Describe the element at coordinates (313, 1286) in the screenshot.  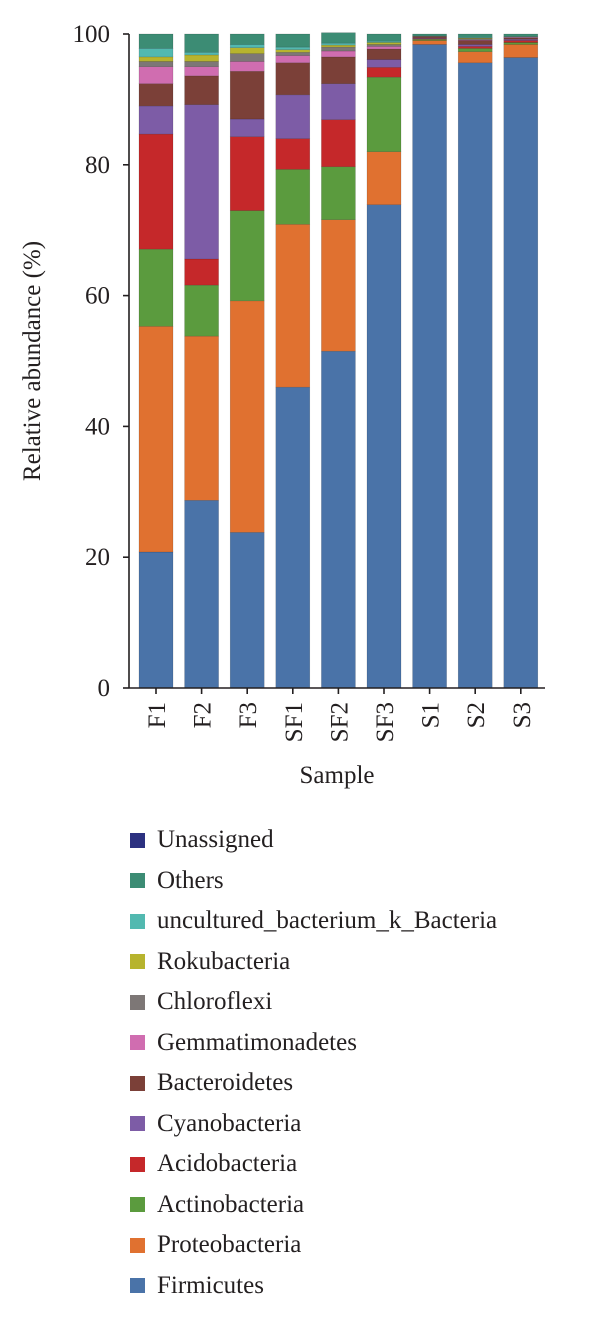
I see `legend-item: Firmicutes` at that location.